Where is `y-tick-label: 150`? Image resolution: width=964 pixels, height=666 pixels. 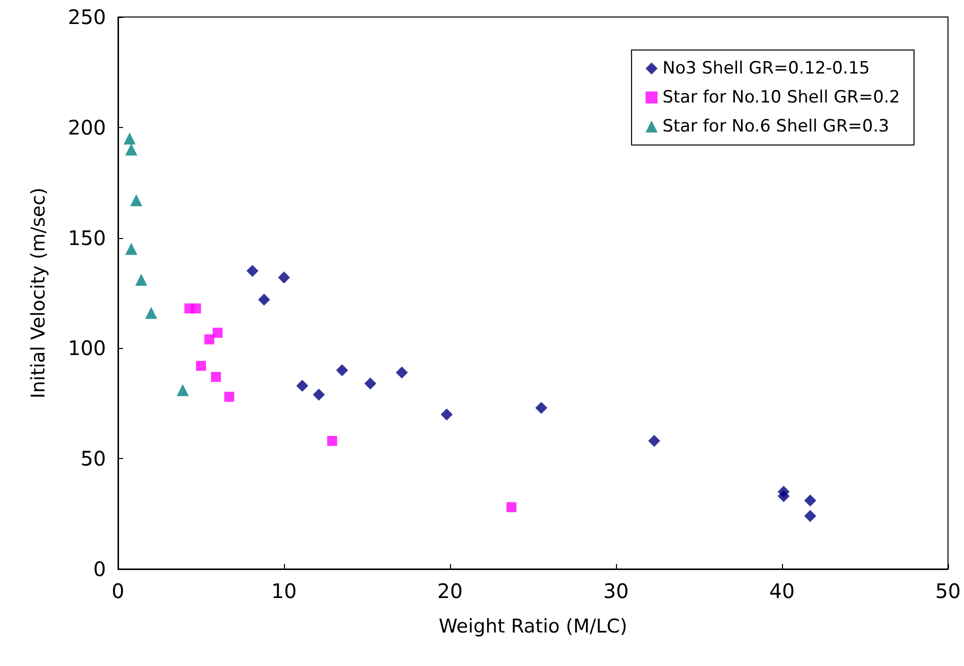 y-tick-label: 150 is located at coordinates (87, 238).